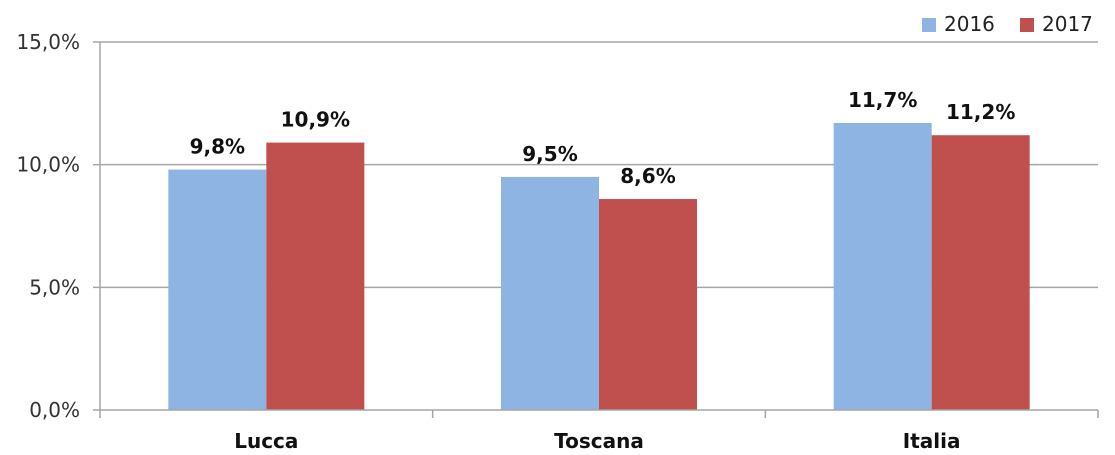 Image resolution: width=1115 pixels, height=455 pixels. Describe the element at coordinates (1027, 25) in the screenshot. I see `legend-swatch-2017` at that location.